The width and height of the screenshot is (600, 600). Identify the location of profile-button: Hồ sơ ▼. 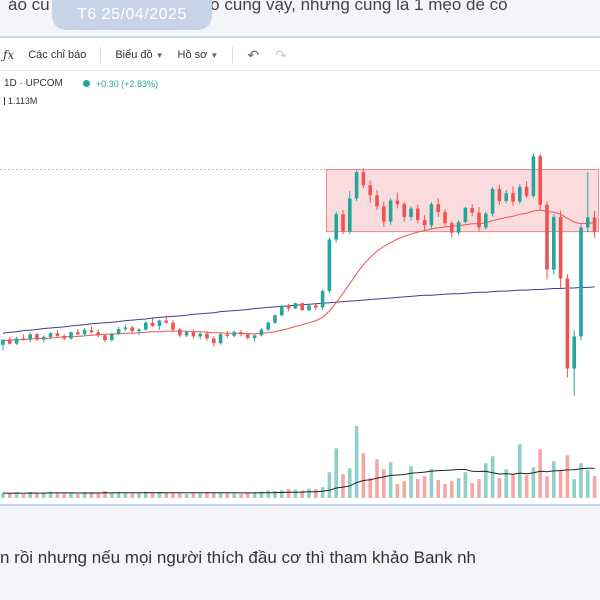
(198, 55).